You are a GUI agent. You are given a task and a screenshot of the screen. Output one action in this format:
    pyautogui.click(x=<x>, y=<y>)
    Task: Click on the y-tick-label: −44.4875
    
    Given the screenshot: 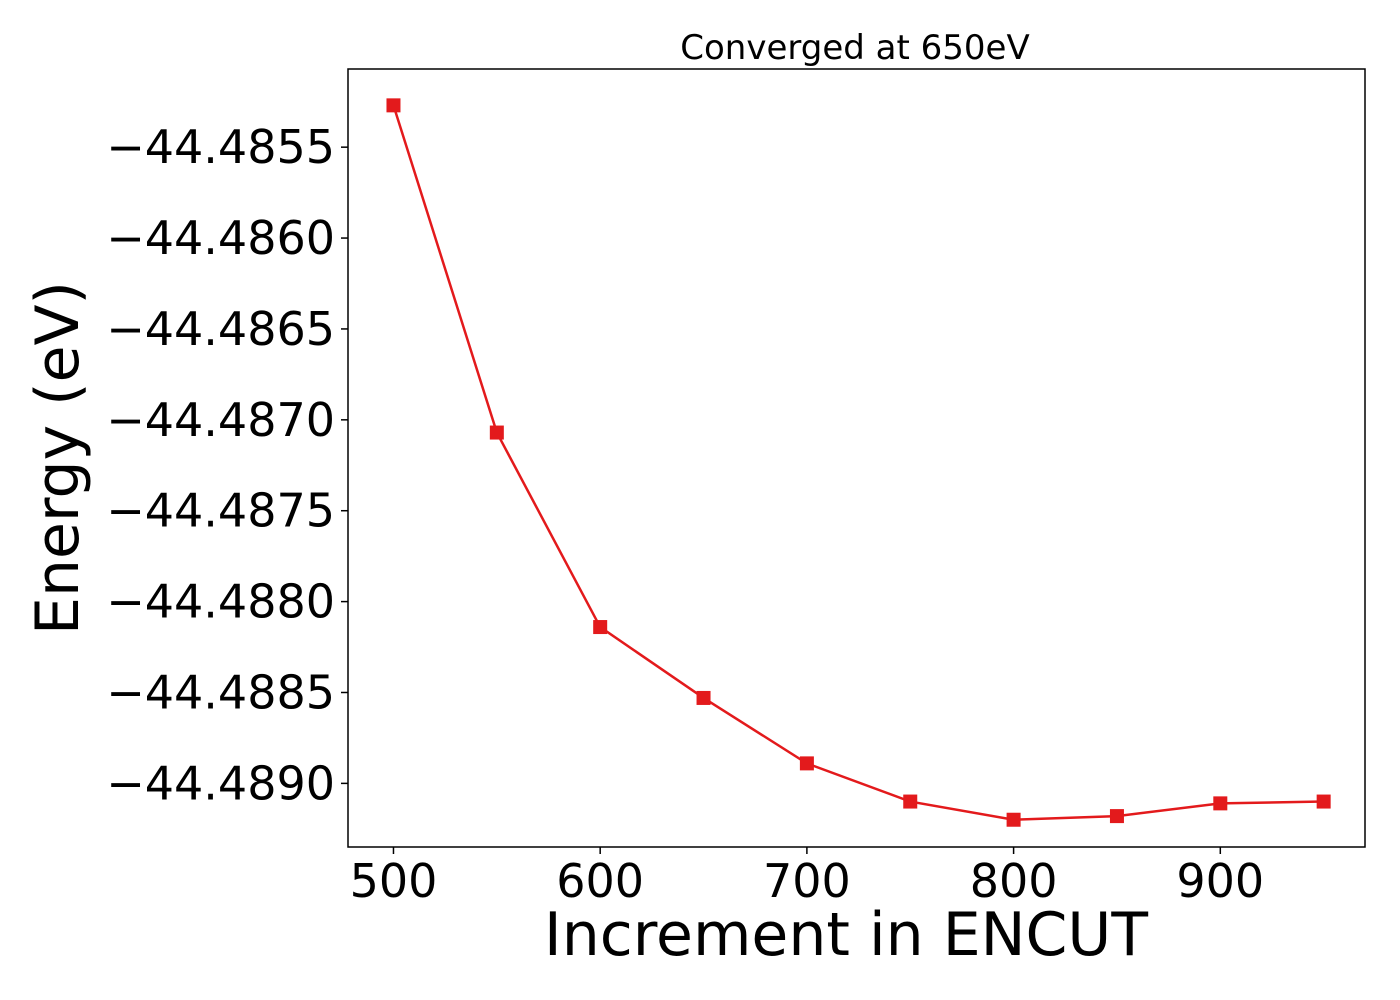 What is the action you would take?
    pyautogui.click(x=220, y=511)
    